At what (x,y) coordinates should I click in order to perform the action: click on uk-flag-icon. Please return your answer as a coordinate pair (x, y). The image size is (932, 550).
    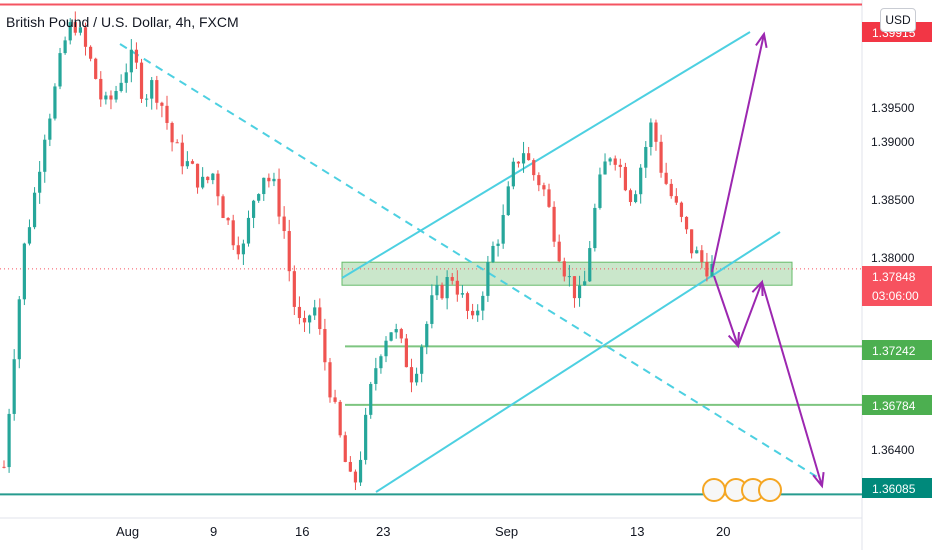
    Looking at the image, I should click on (770, 490).